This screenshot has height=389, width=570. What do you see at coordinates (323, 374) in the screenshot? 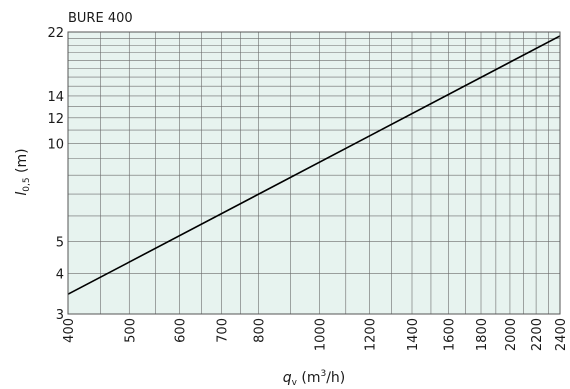
I see `x-label-sup: 3` at bounding box center [323, 374].